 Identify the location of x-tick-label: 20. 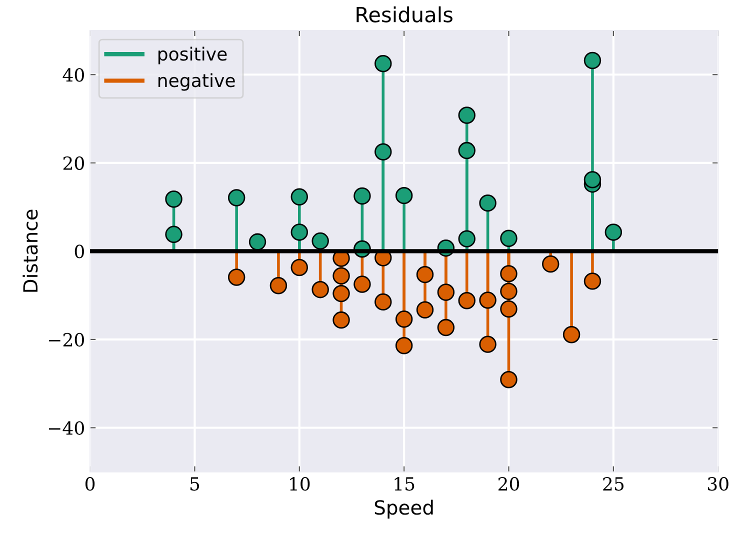
(509, 484).